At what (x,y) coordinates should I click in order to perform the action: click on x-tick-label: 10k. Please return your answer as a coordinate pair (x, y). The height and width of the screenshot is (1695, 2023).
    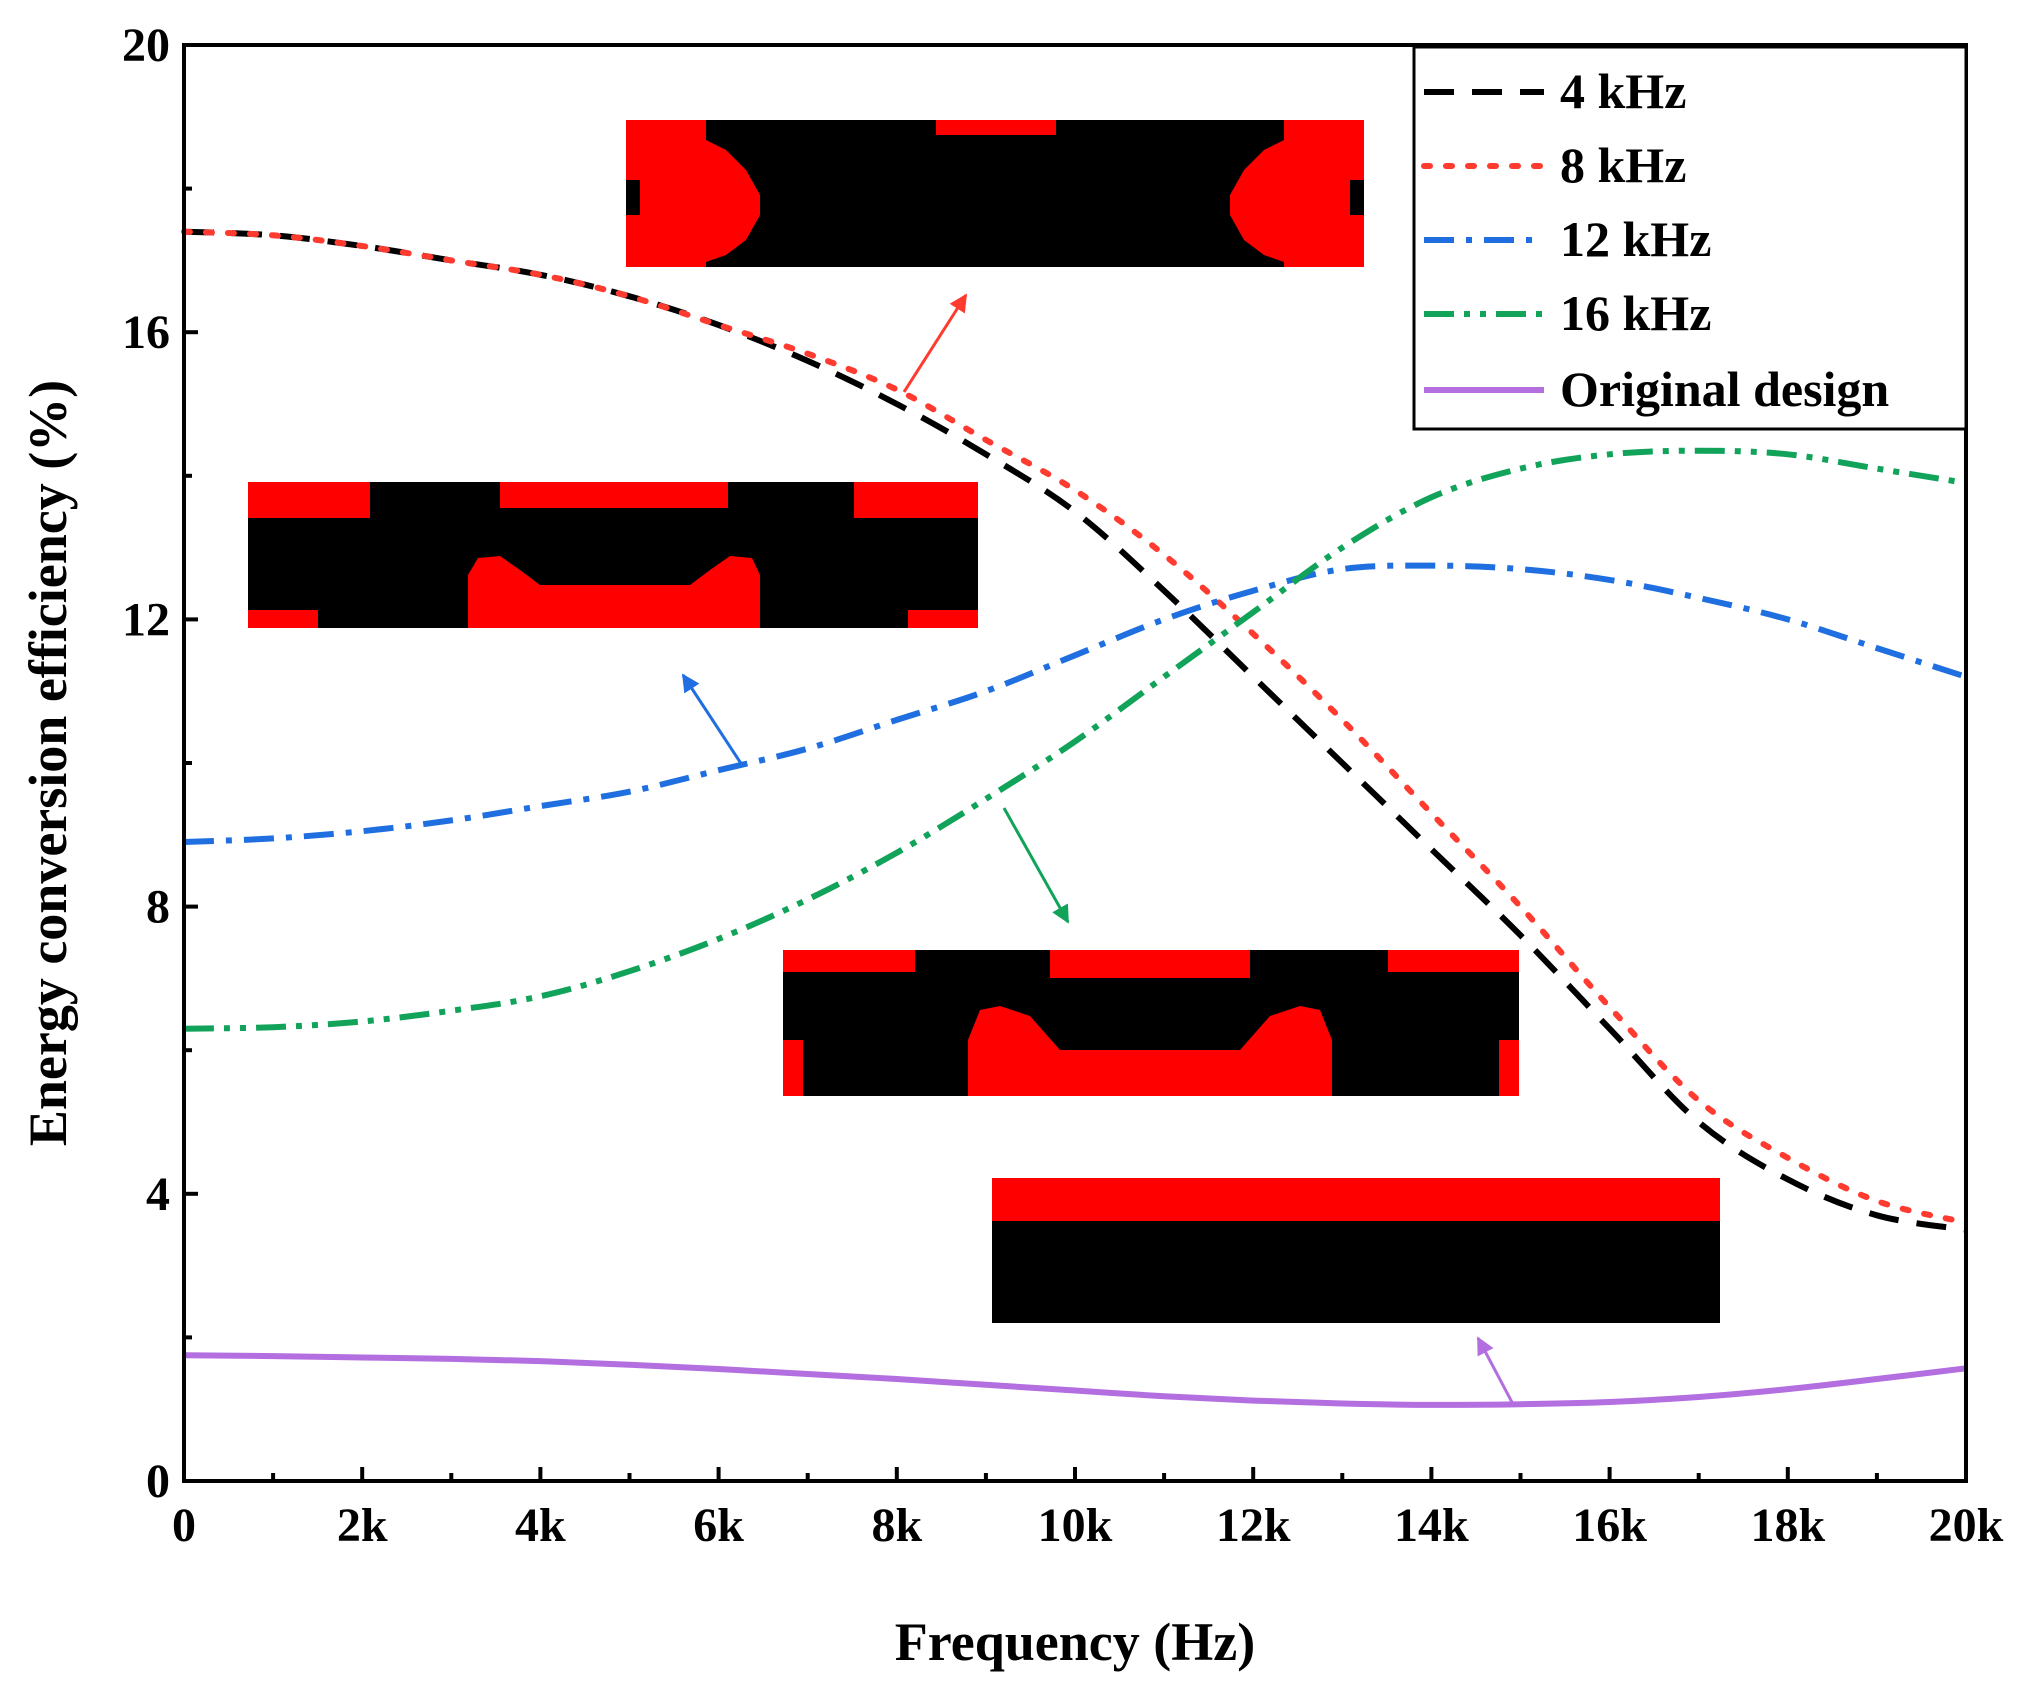
    Looking at the image, I should click on (1075, 1525).